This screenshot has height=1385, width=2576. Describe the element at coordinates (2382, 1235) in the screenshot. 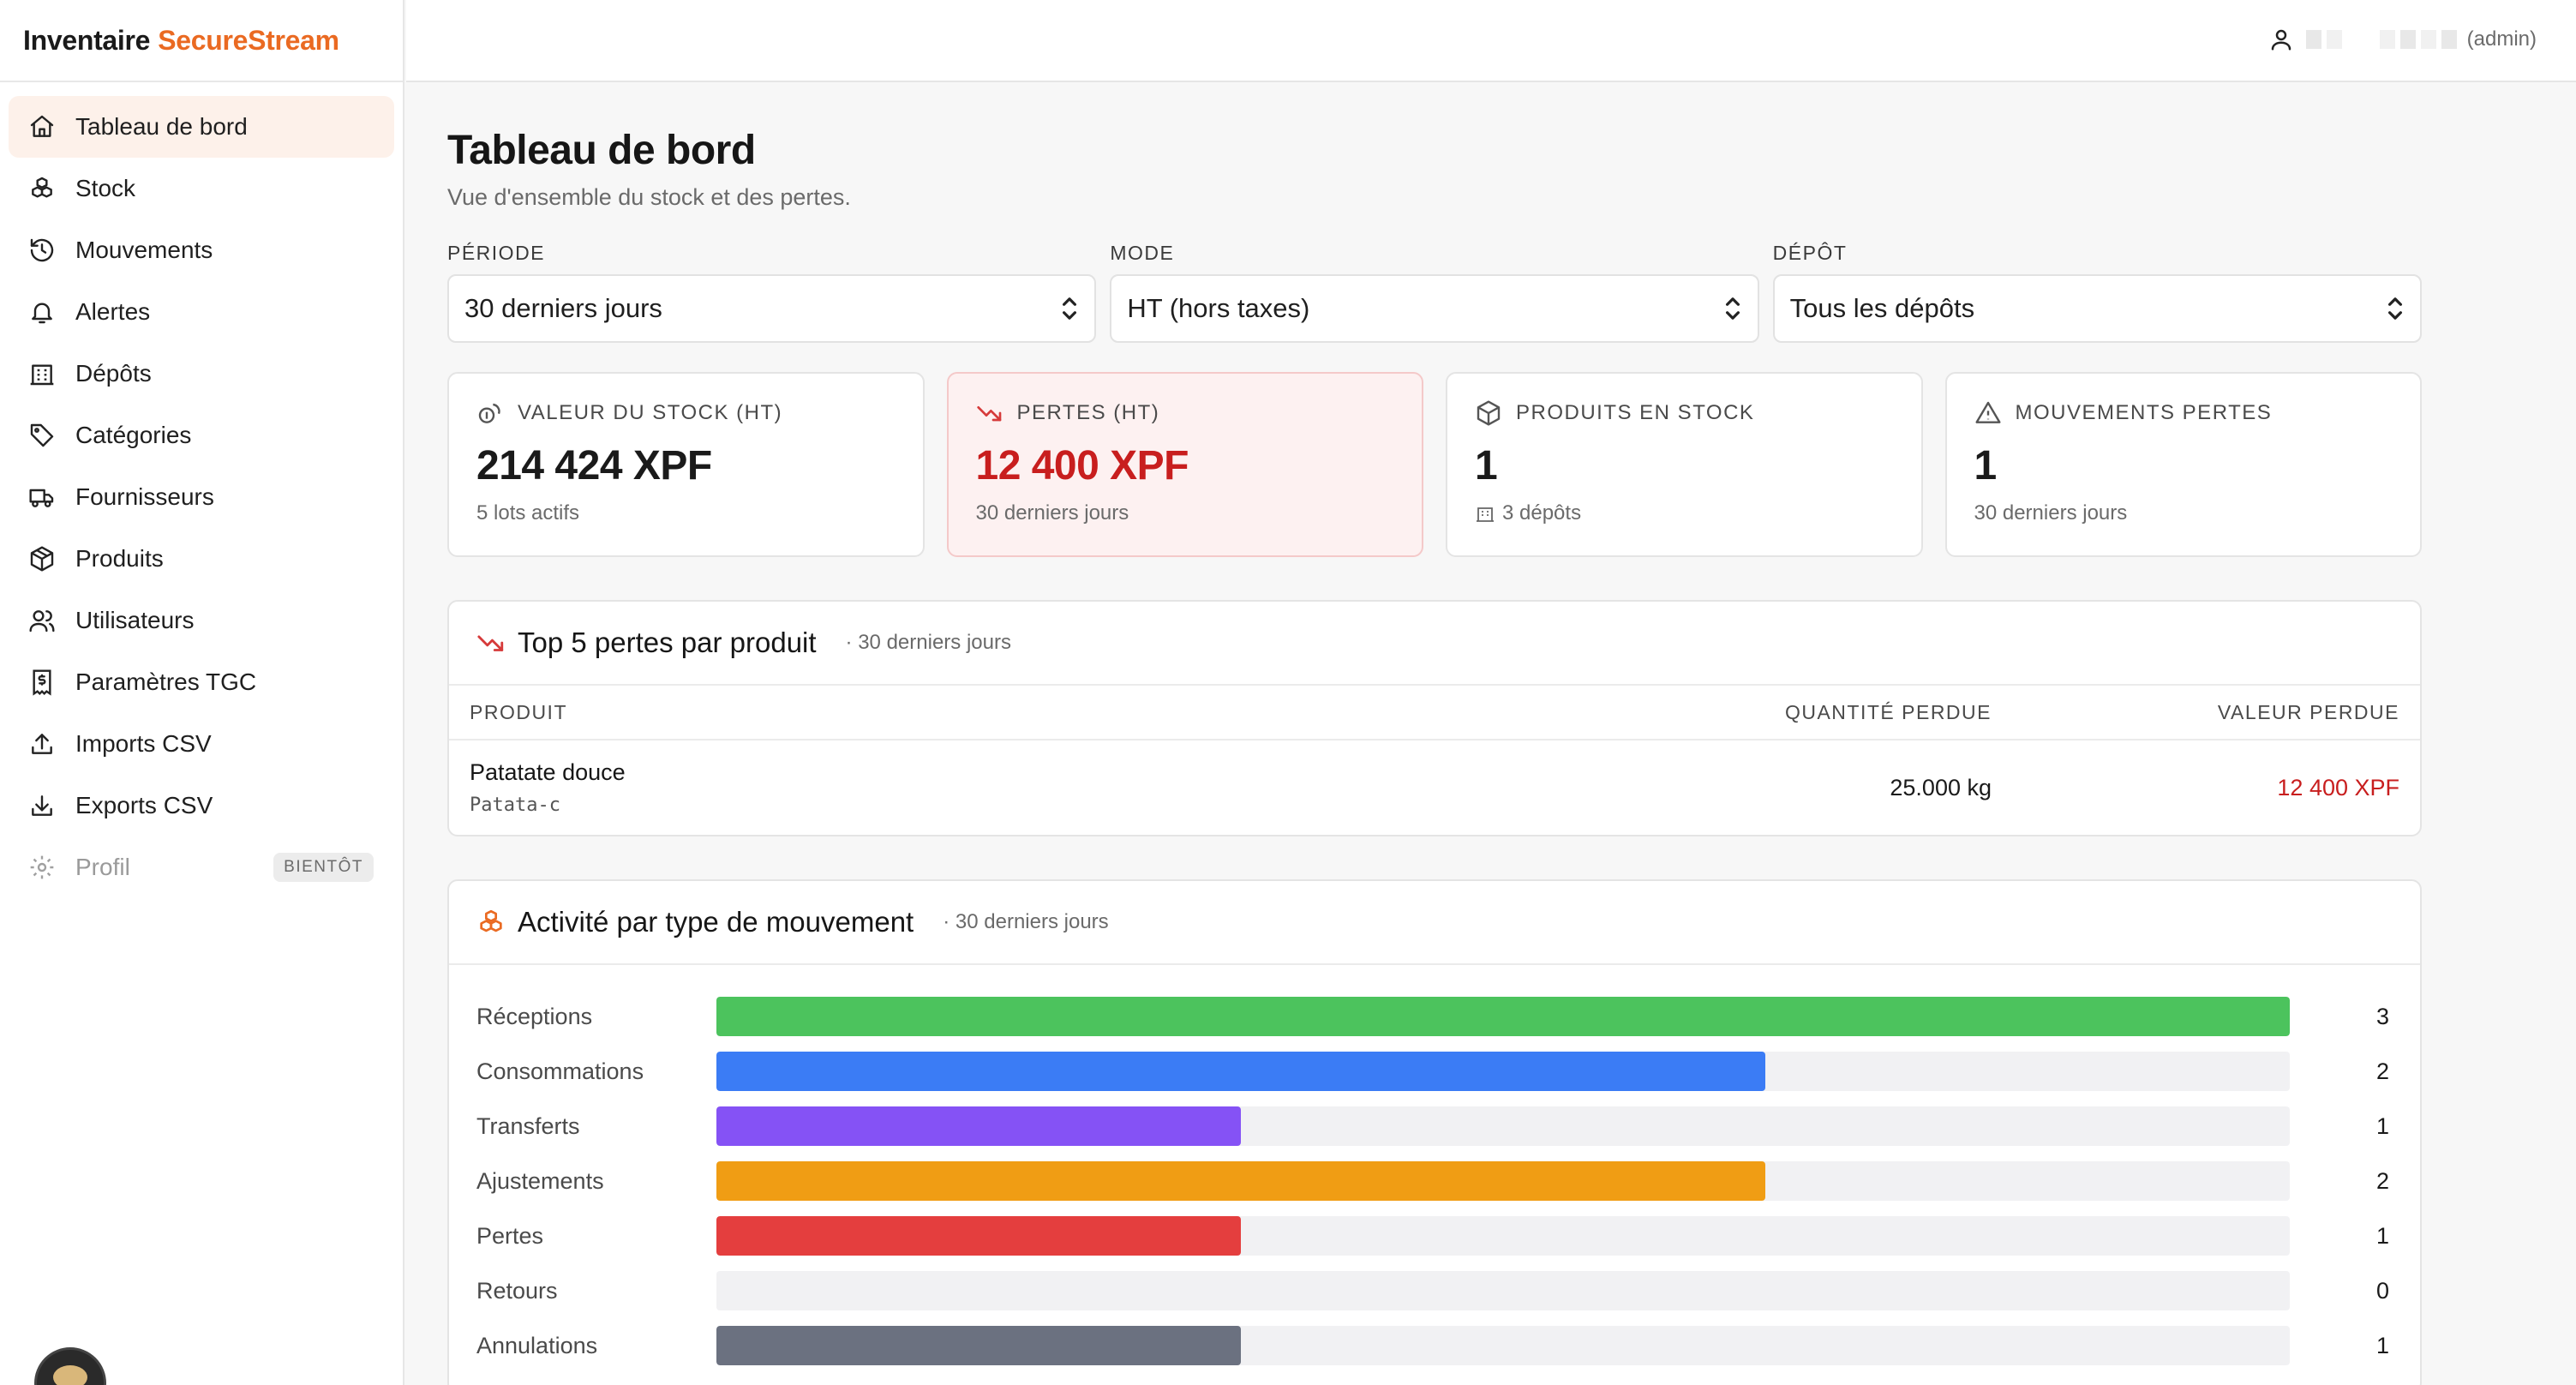

I see `bar-count: 1` at that location.